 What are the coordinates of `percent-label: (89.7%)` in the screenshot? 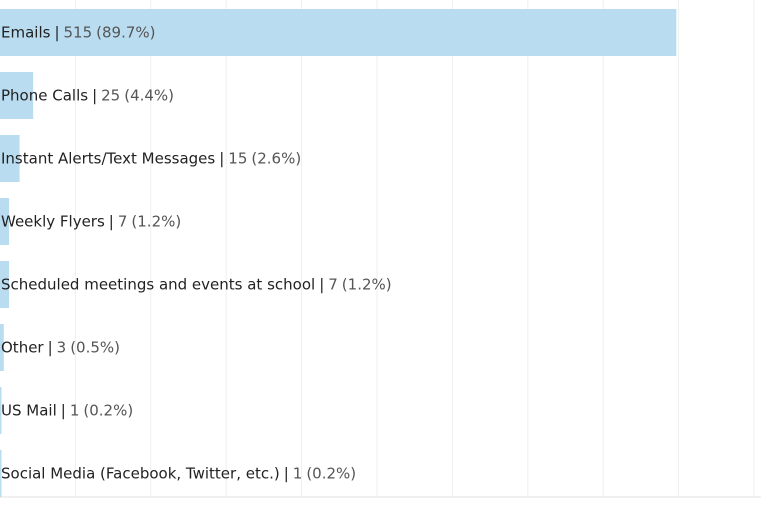 It's located at (125, 32).